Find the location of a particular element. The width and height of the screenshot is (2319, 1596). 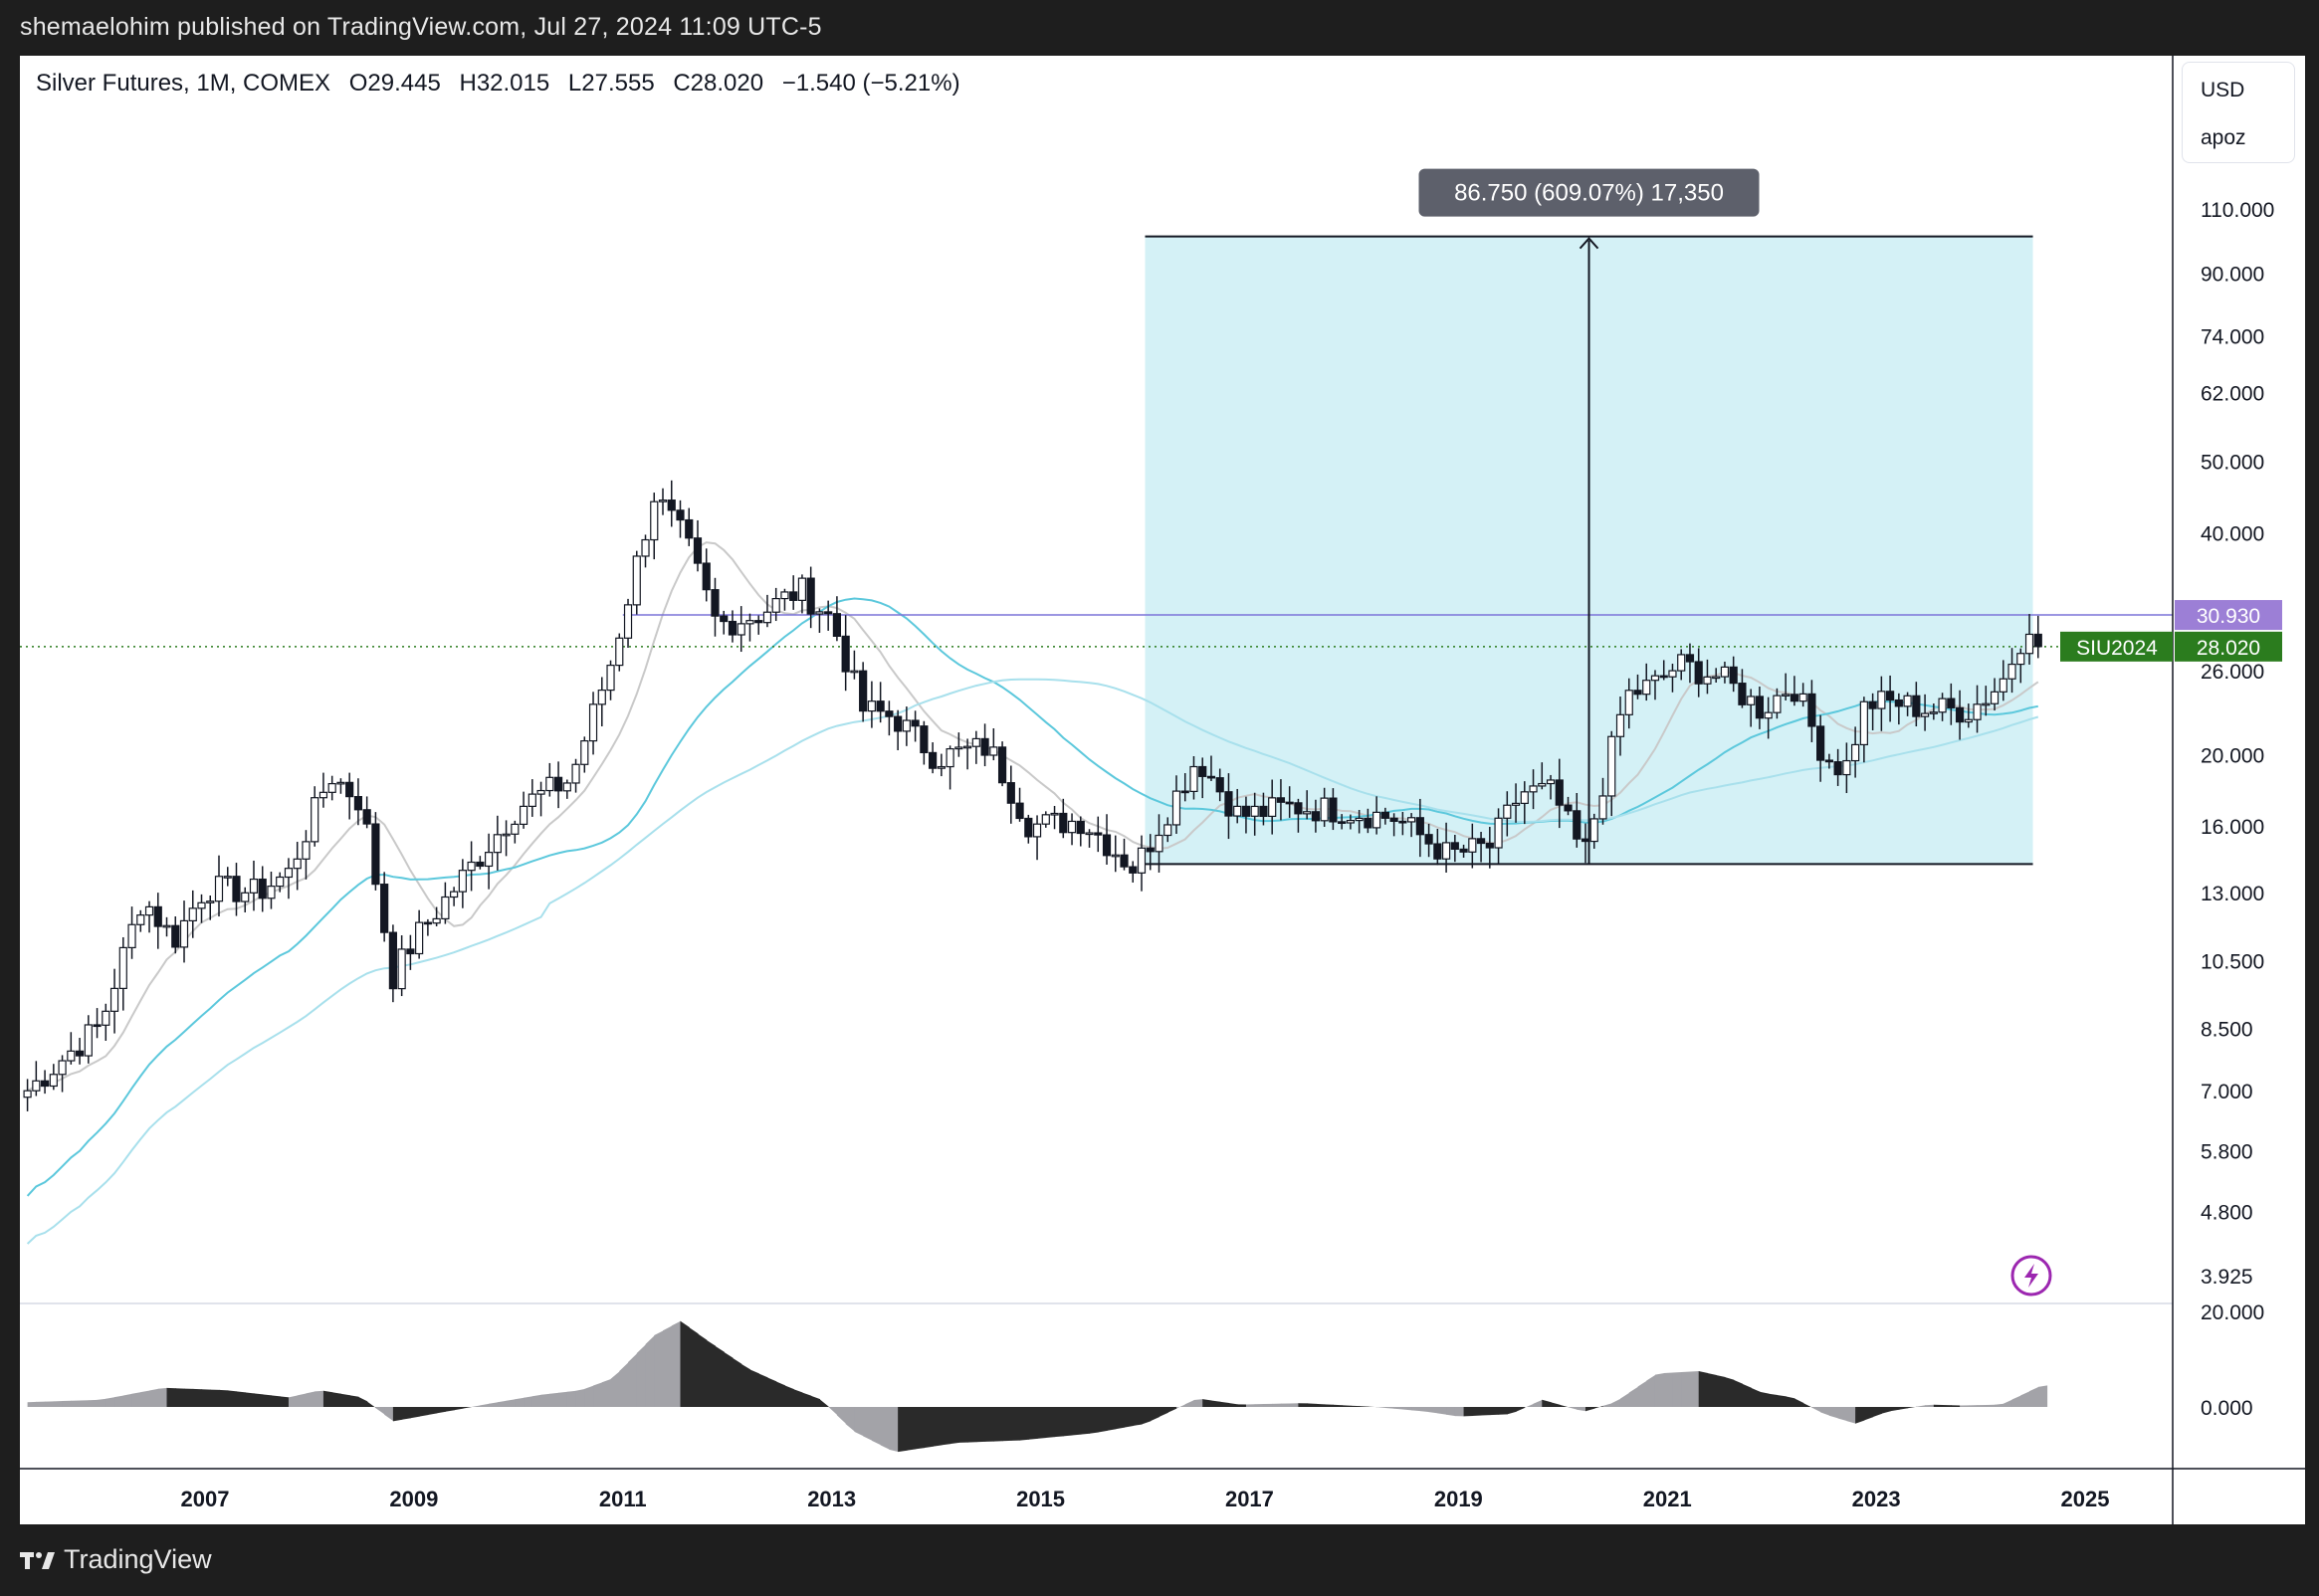

tradingview-wordmark: TradingView is located at coordinates (138, 1559).